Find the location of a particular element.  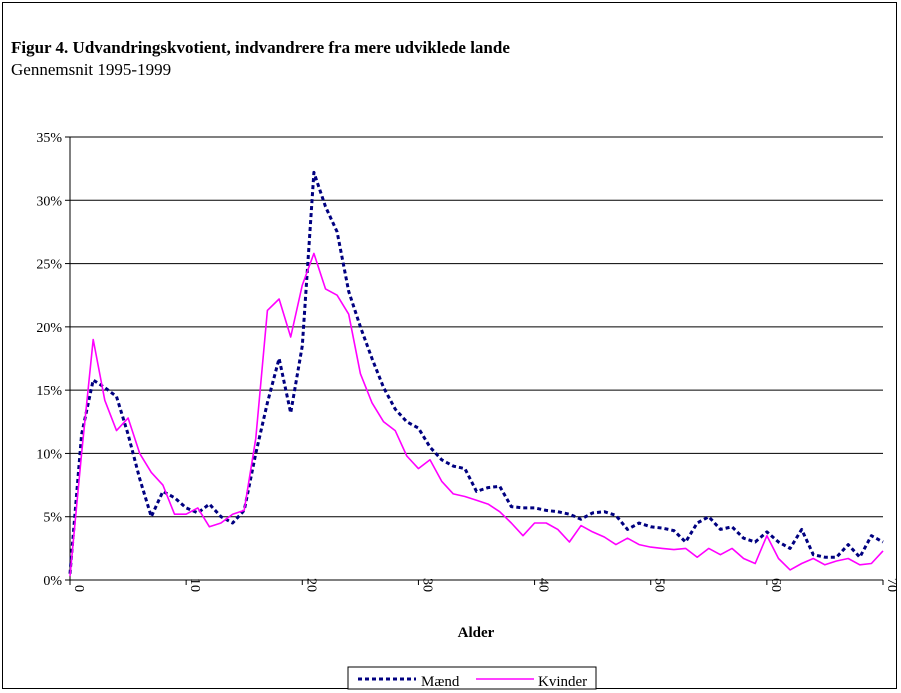

x-tick-label: 10 is located at coordinates (194, 585).